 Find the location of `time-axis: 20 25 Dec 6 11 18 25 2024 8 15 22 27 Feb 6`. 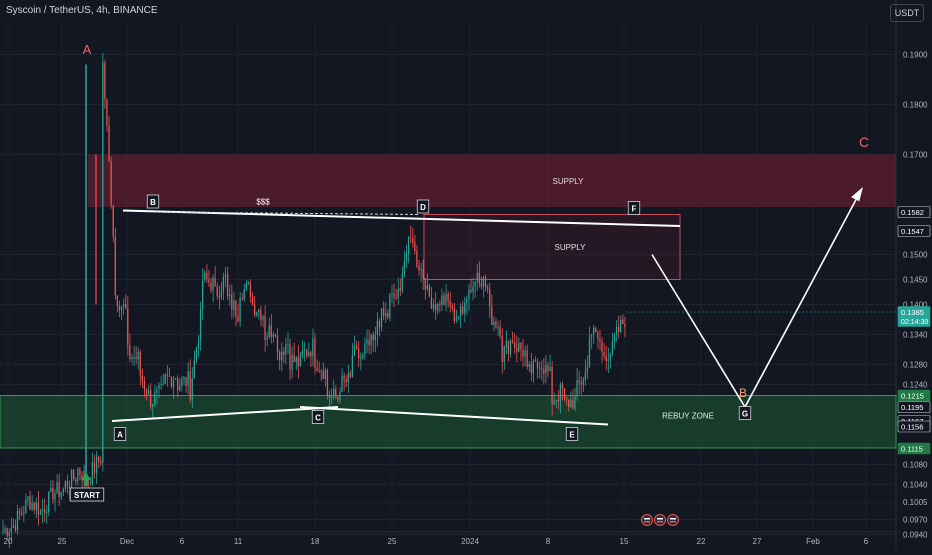

time-axis: 20 25 Dec 6 11 18 25 2024 8 15 22 27 Feb 6 is located at coordinates (436, 541).